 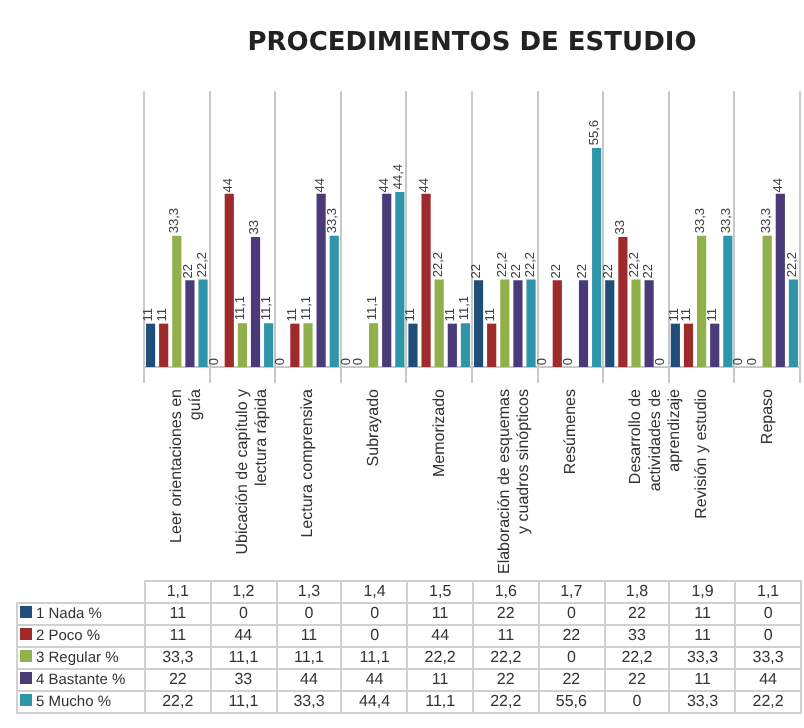 I want to click on text: 1,7, so click(x=571, y=592).